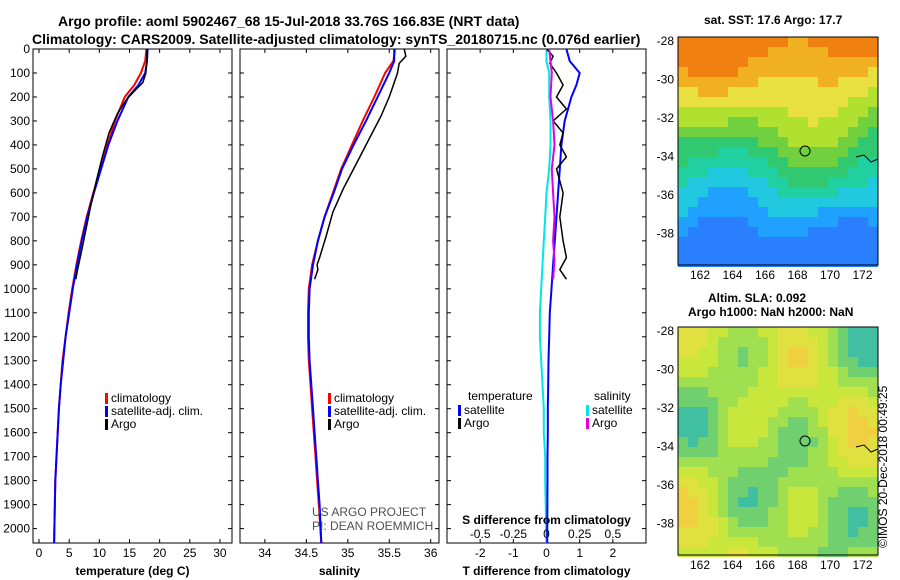 Image resolution: width=900 pixels, height=580 pixels. I want to click on legend-label-d-t-sat: satellite, so click(484, 410).